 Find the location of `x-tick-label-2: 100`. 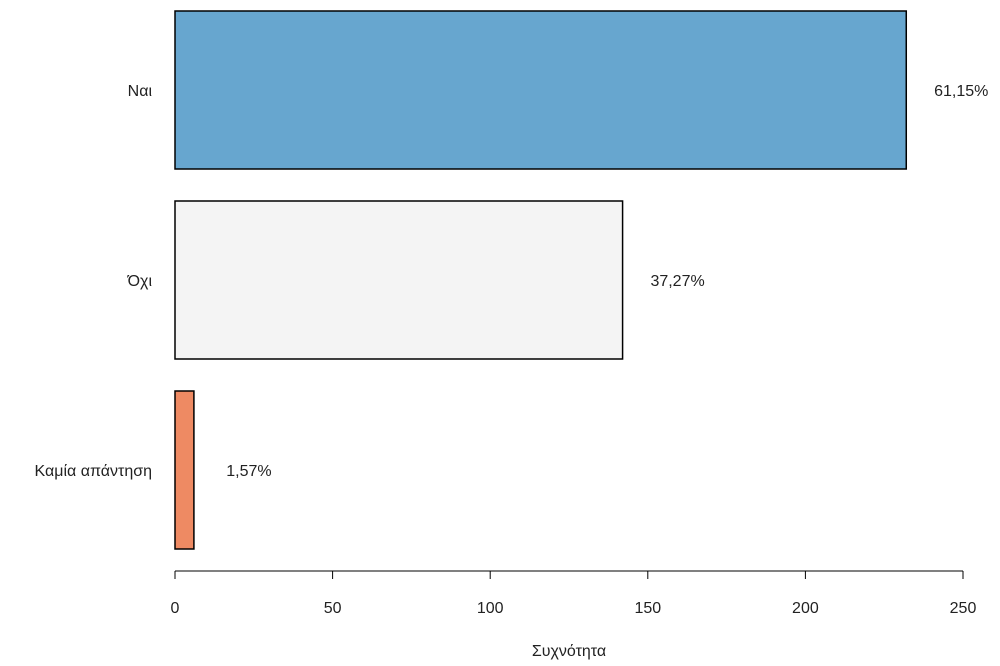

x-tick-label-2: 100 is located at coordinates (490, 608).